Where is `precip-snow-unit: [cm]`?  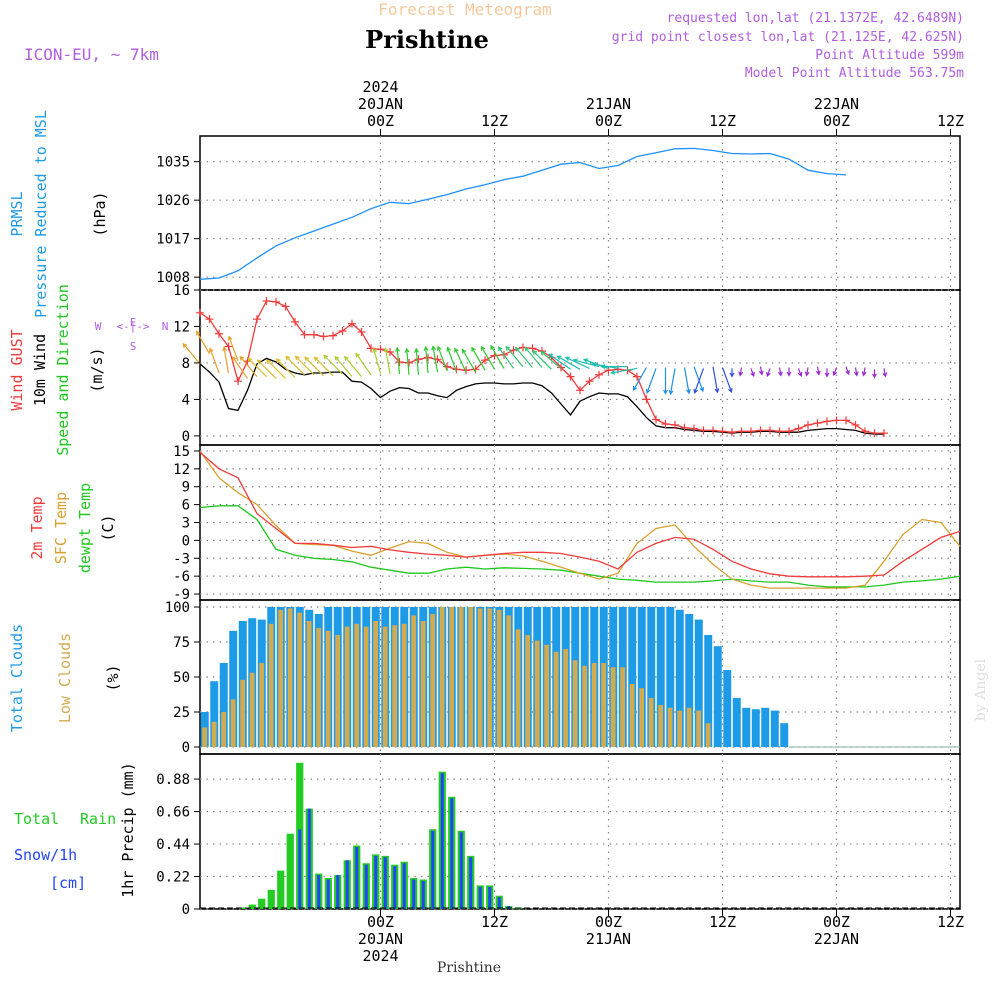 precip-snow-unit: [cm] is located at coordinates (68, 883).